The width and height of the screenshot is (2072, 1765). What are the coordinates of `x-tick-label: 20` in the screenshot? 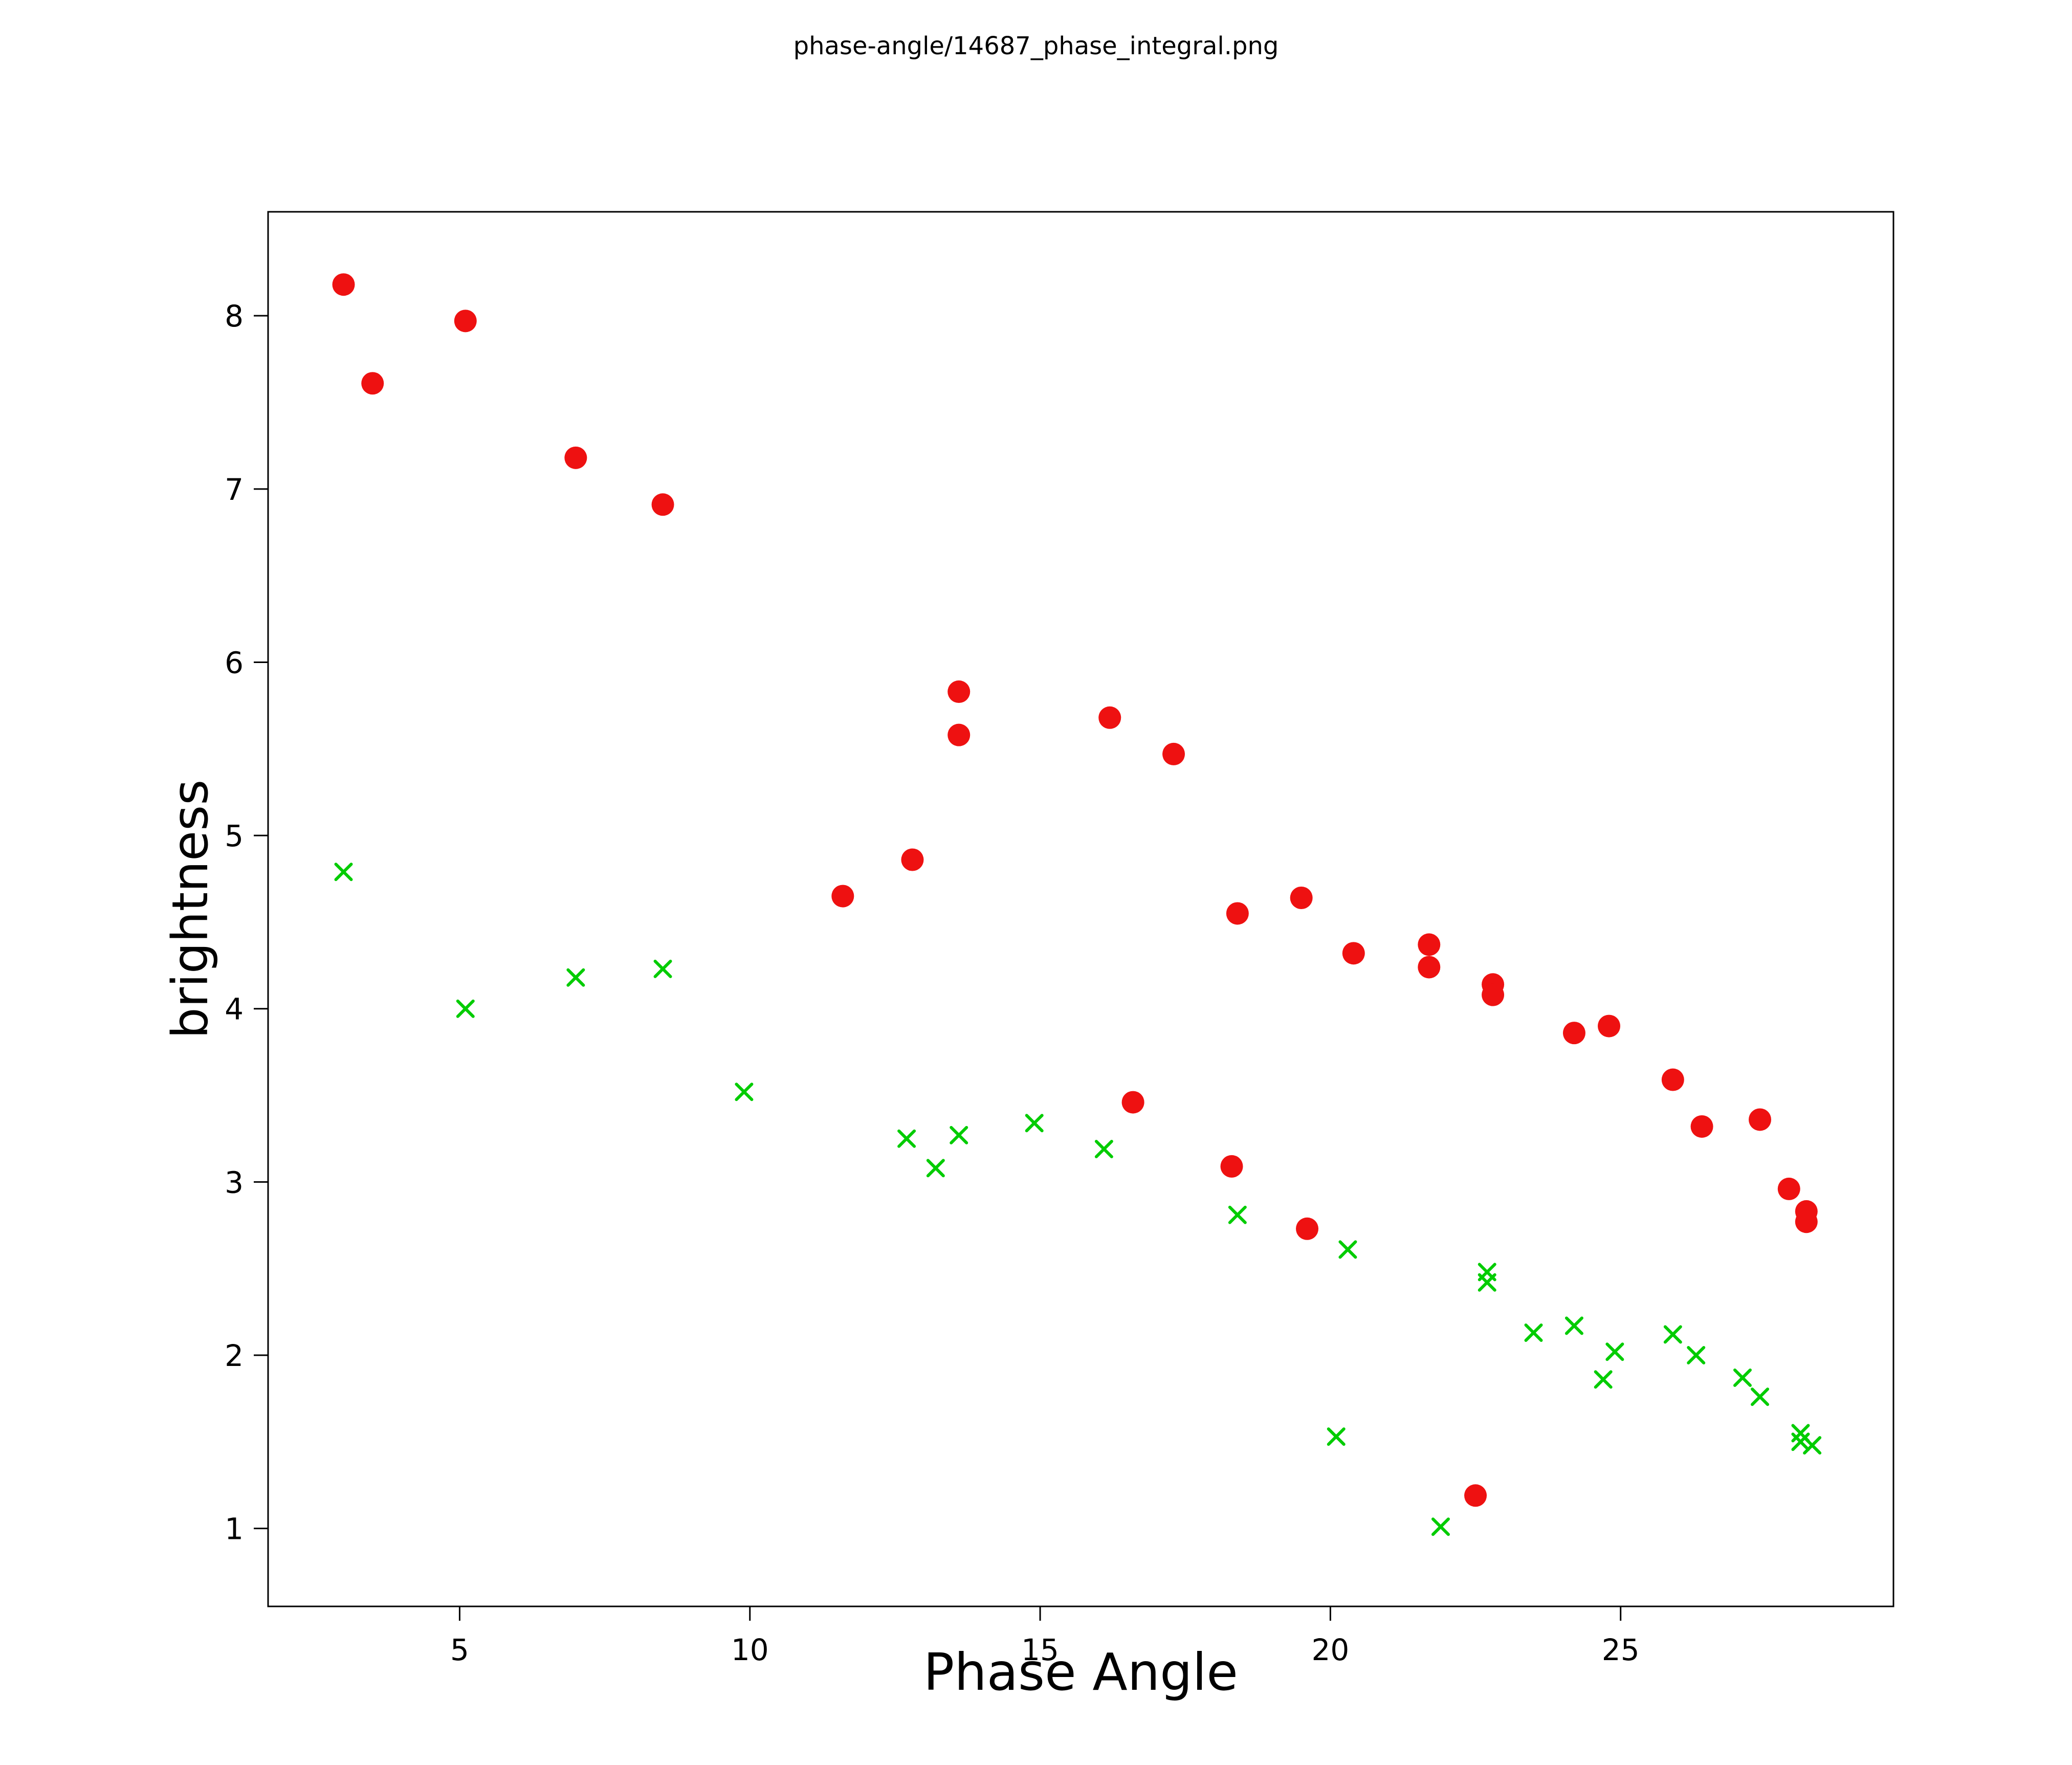 It's located at (1330, 1650).